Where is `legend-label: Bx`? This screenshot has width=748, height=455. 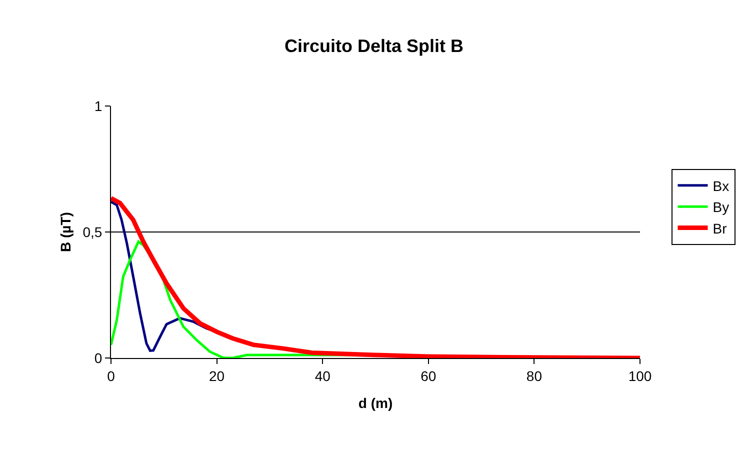
legend-label: Bx is located at coordinates (721, 186).